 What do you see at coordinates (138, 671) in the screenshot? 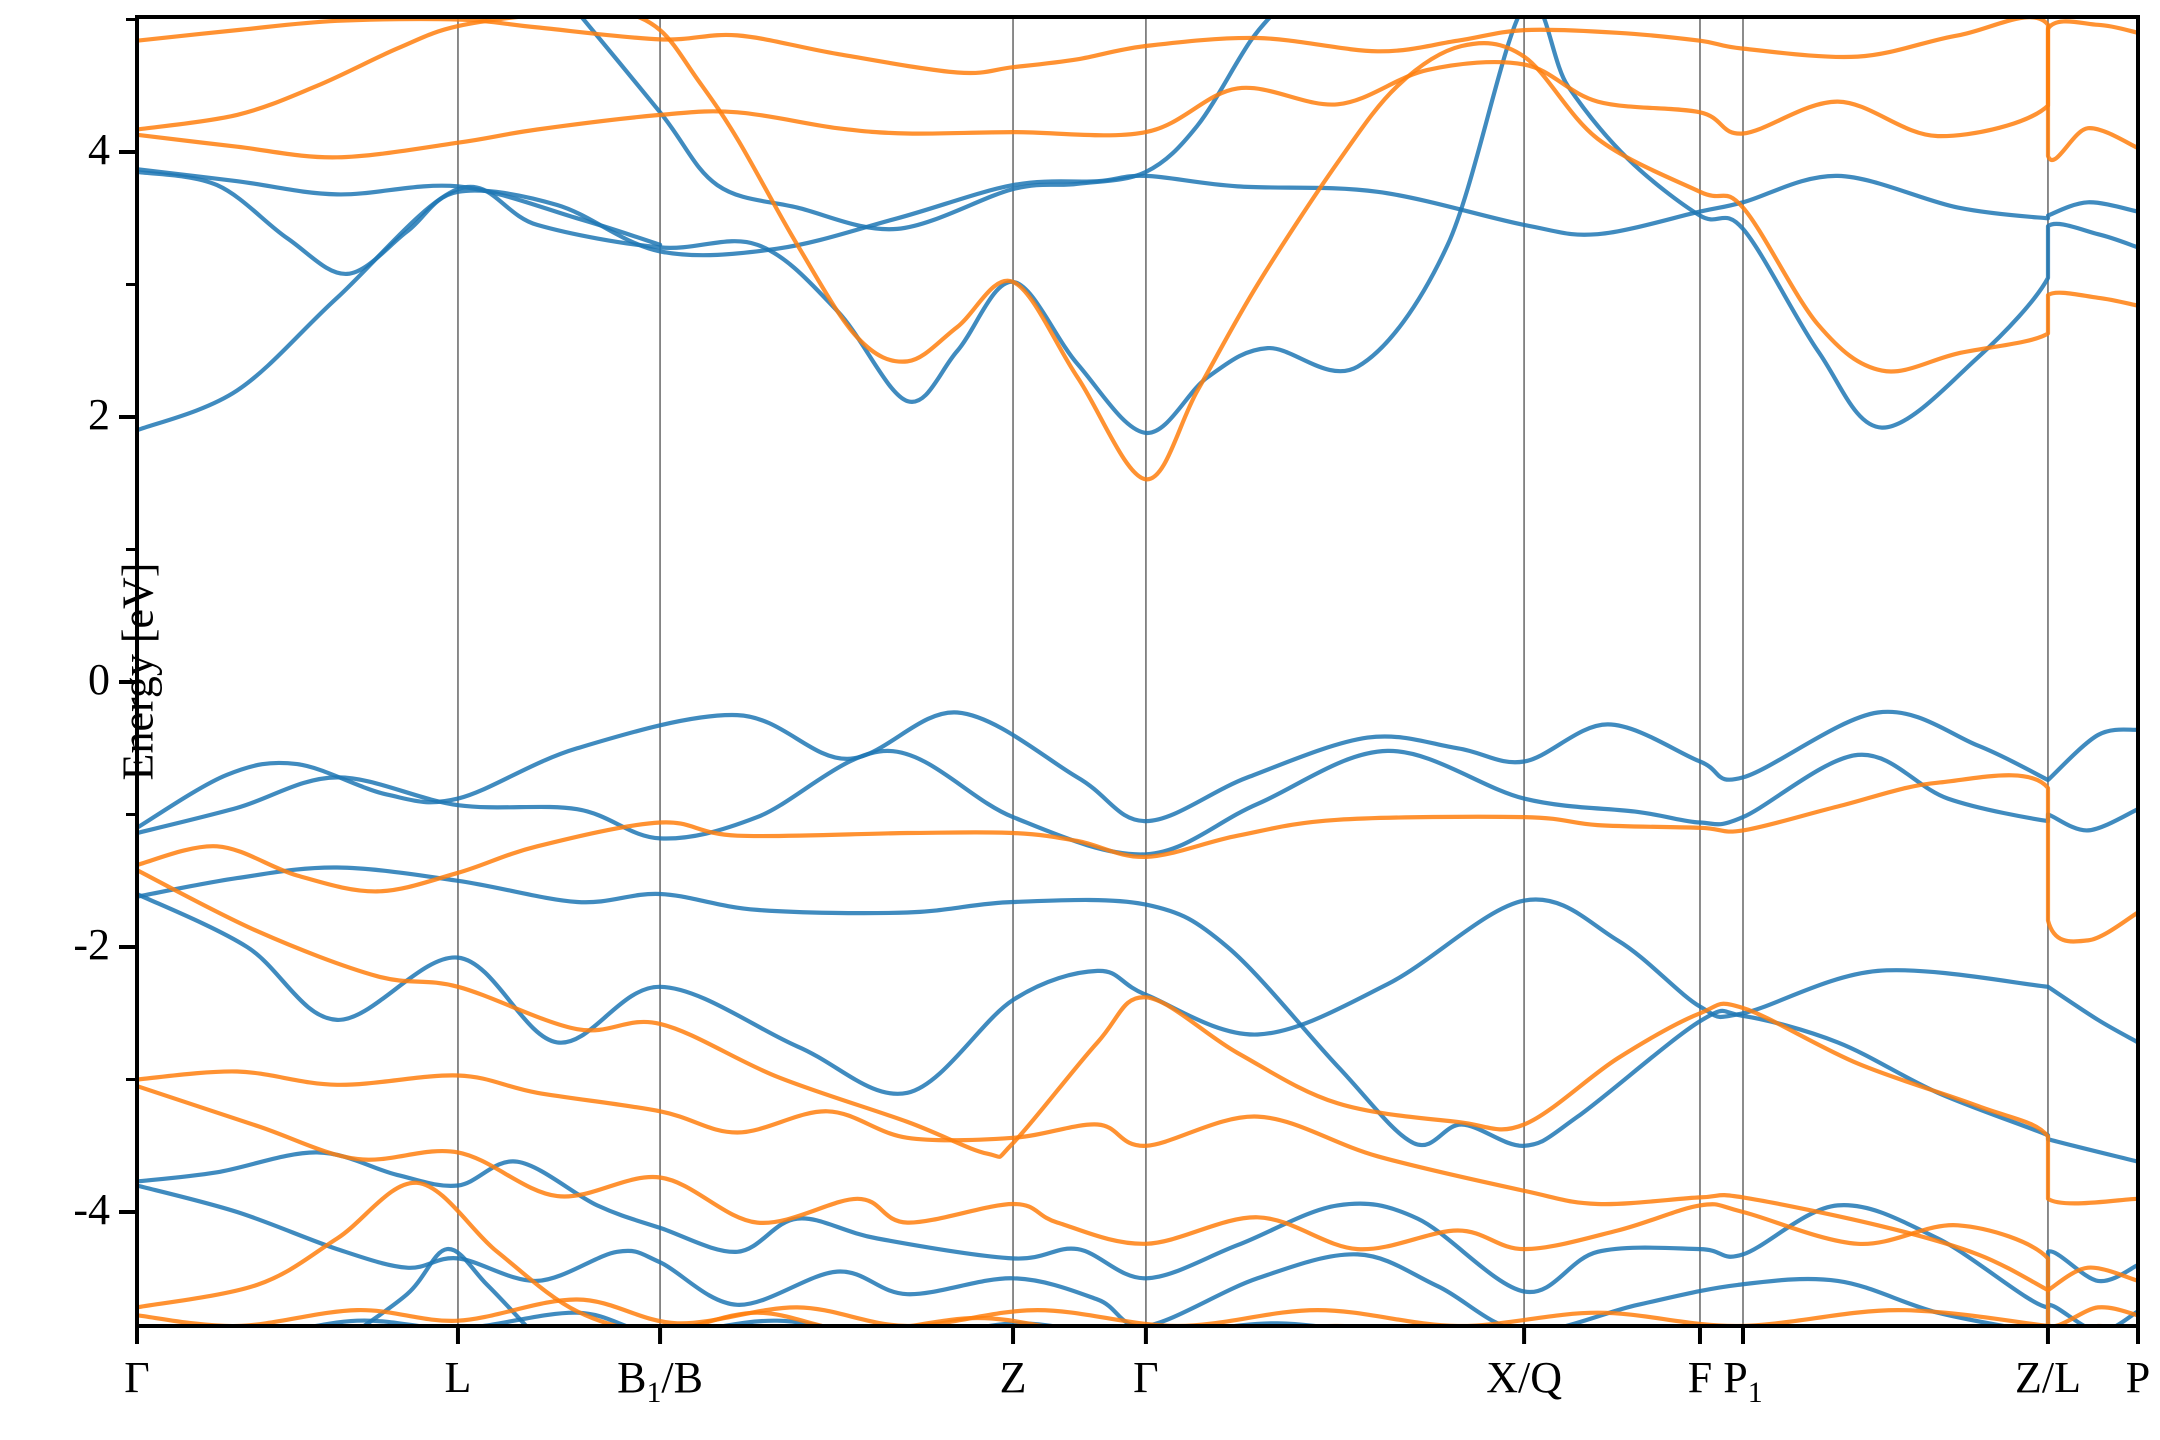
I see `y-axis-title: Energy [eV]` at bounding box center [138, 671].